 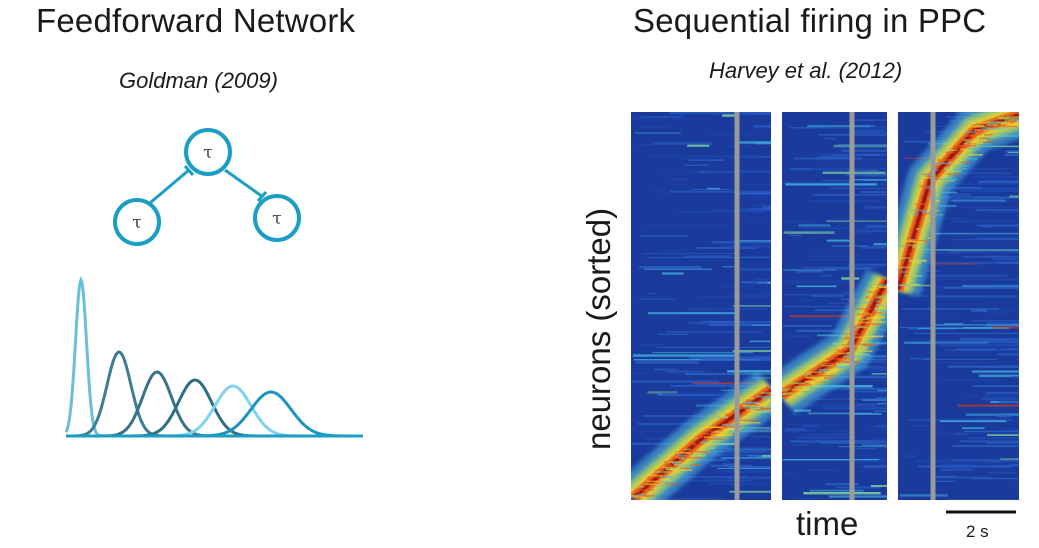 I want to click on synapse-right, so click(x=262, y=196).